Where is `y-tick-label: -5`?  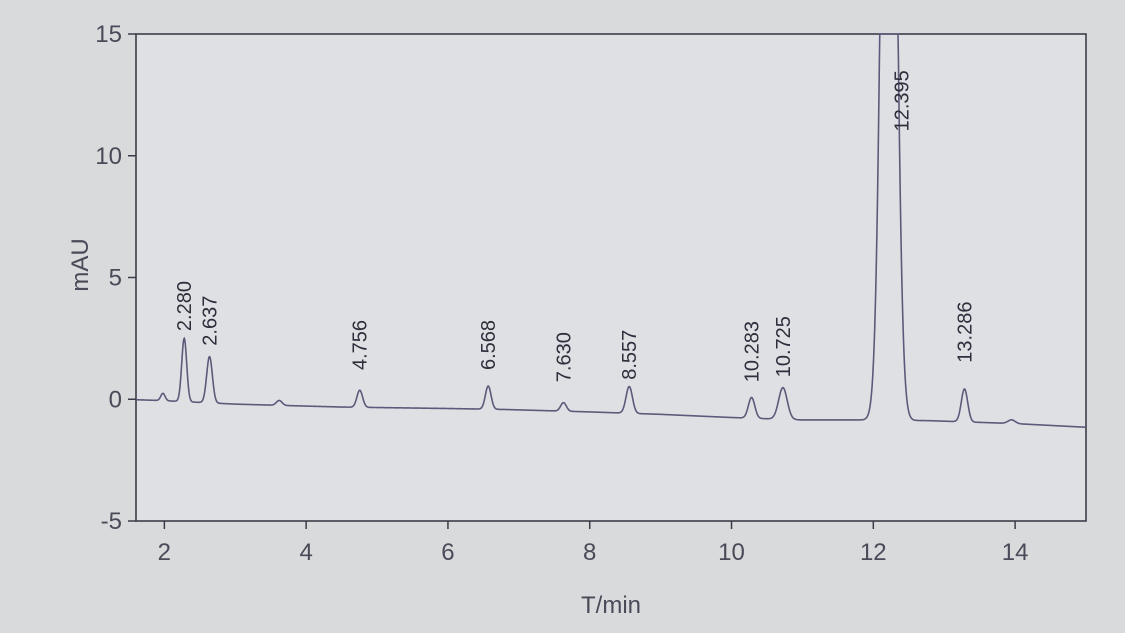 y-tick-label: -5 is located at coordinates (111, 521).